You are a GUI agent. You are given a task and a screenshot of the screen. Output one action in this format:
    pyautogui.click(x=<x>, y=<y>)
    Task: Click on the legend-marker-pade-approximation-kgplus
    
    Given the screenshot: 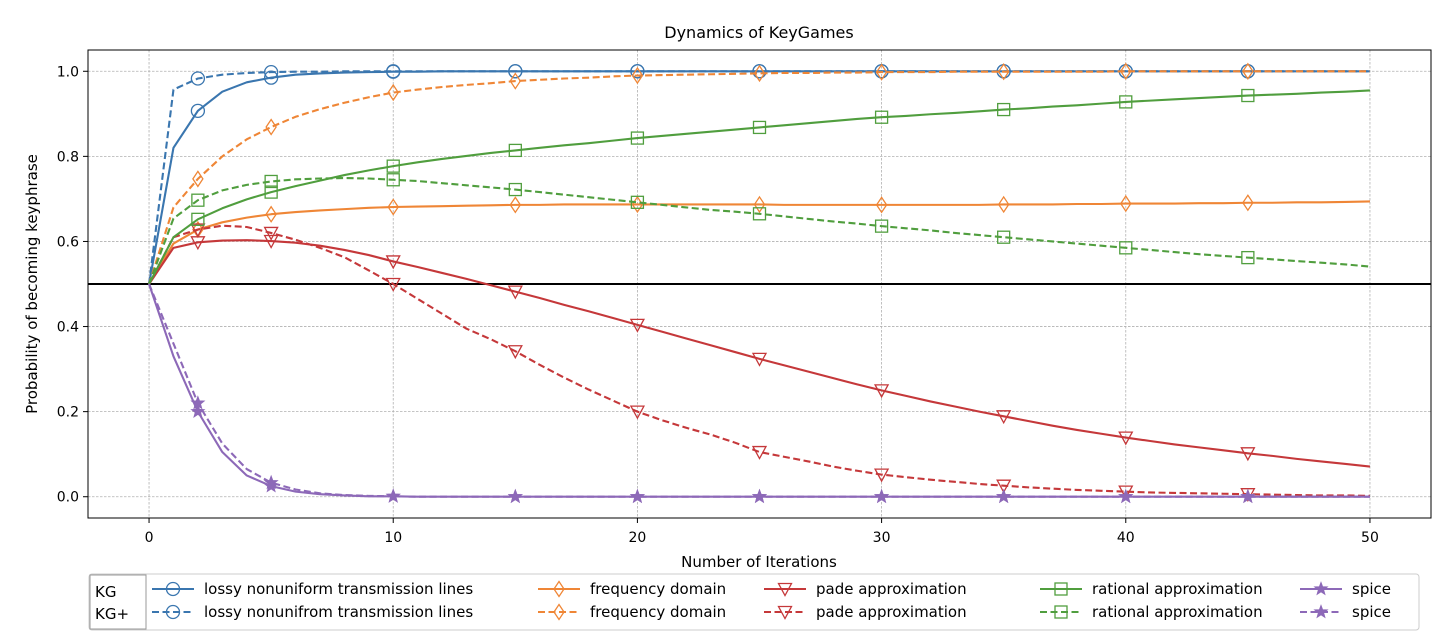 What is the action you would take?
    pyautogui.click(x=785, y=612)
    